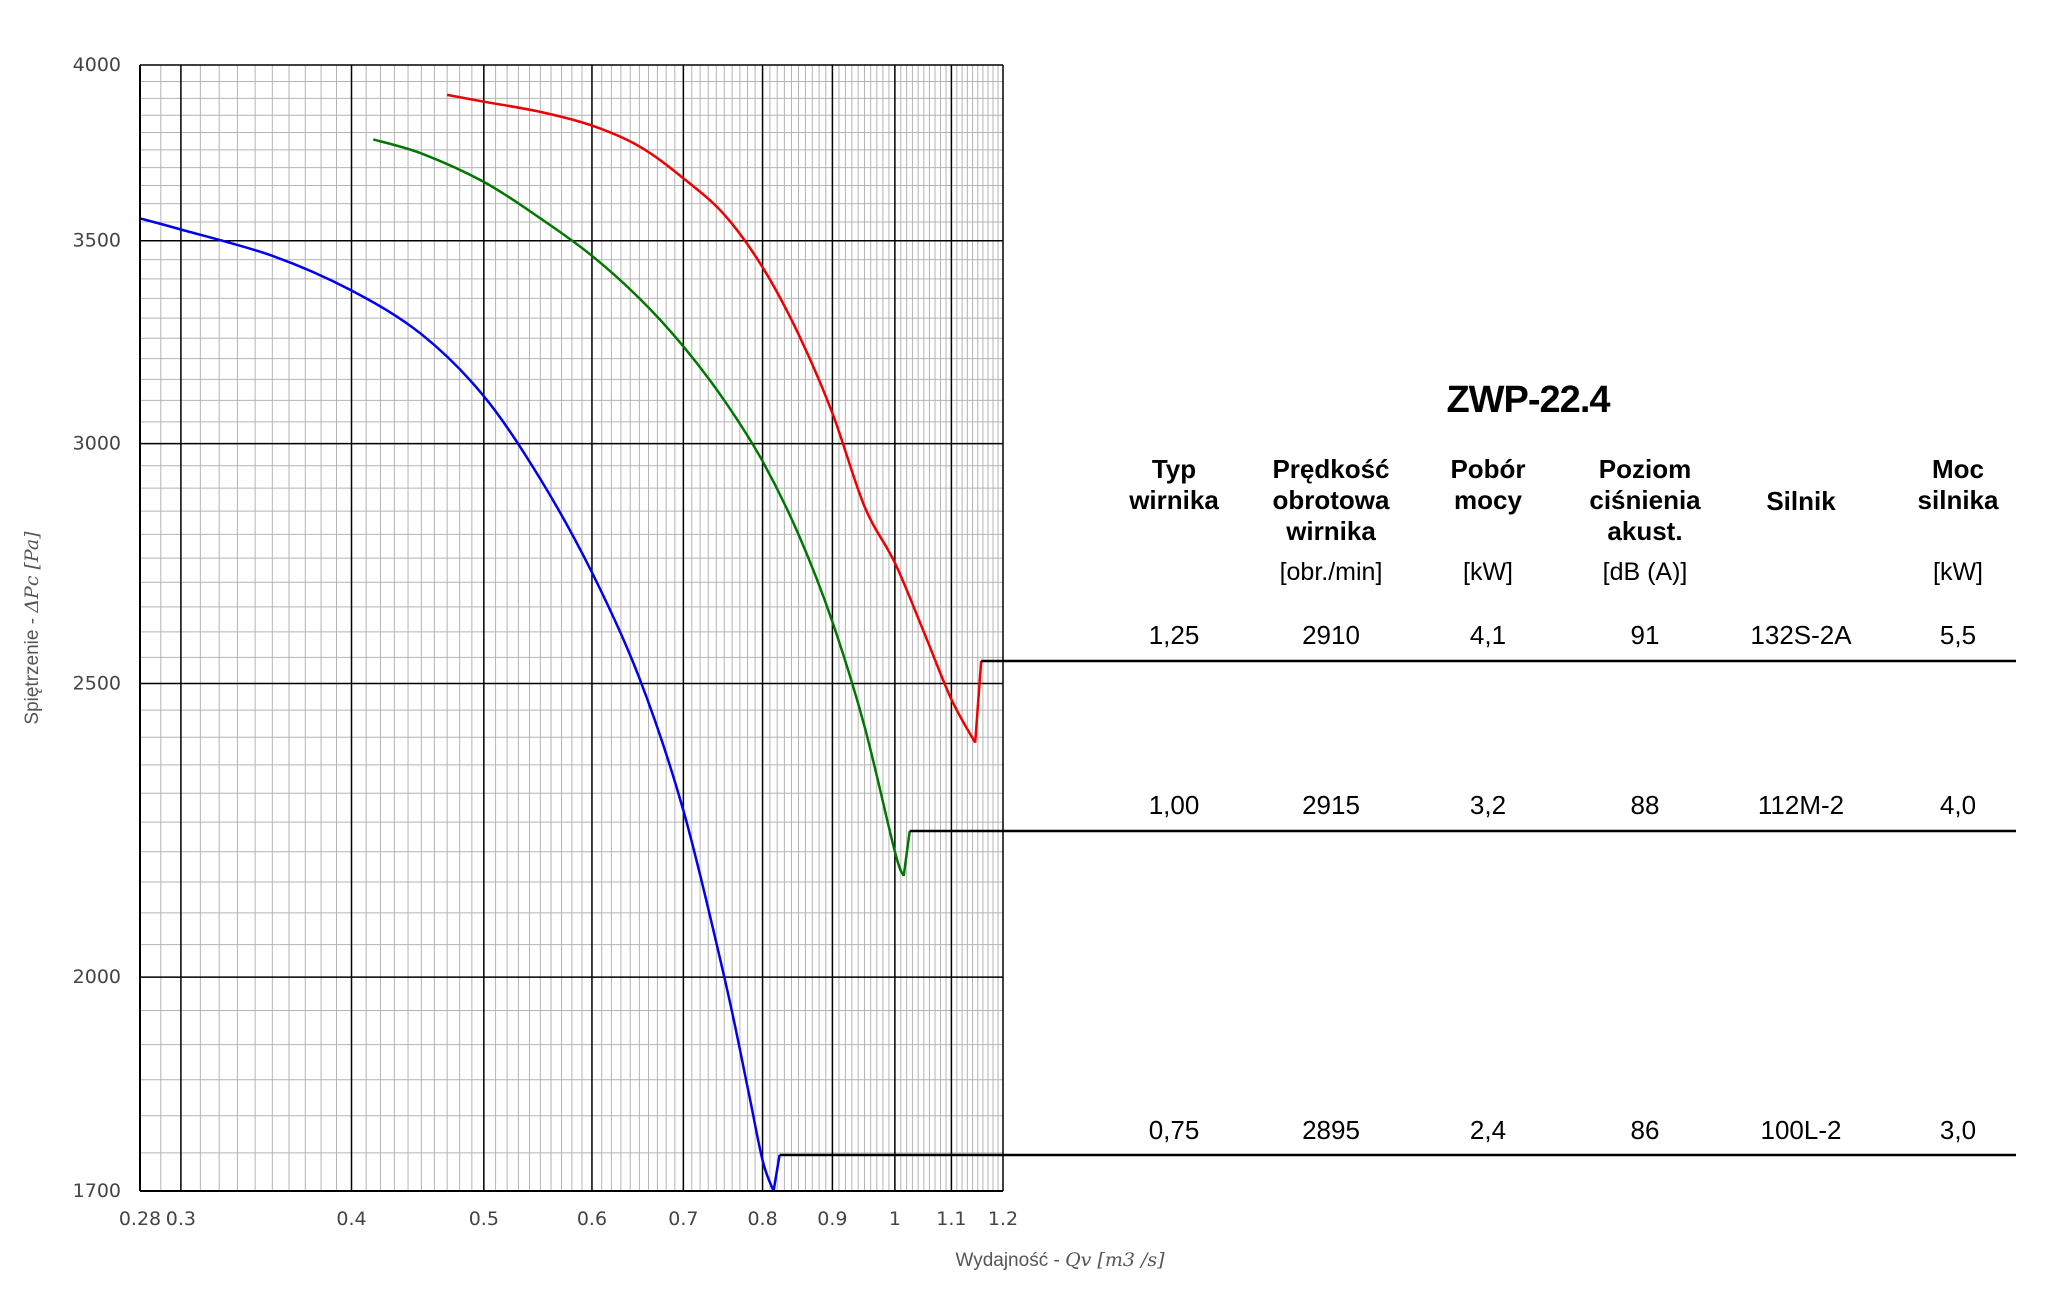 This screenshot has width=2066, height=1299. I want to click on table-cell: 3,2, so click(1488, 805).